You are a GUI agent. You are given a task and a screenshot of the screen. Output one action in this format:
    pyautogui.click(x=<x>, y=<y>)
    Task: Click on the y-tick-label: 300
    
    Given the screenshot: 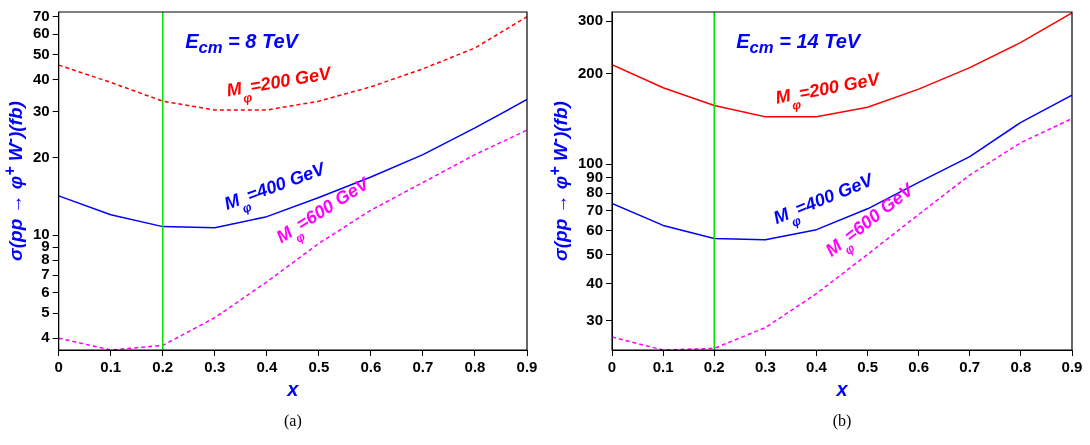 What is the action you would take?
    pyautogui.click(x=591, y=20)
    